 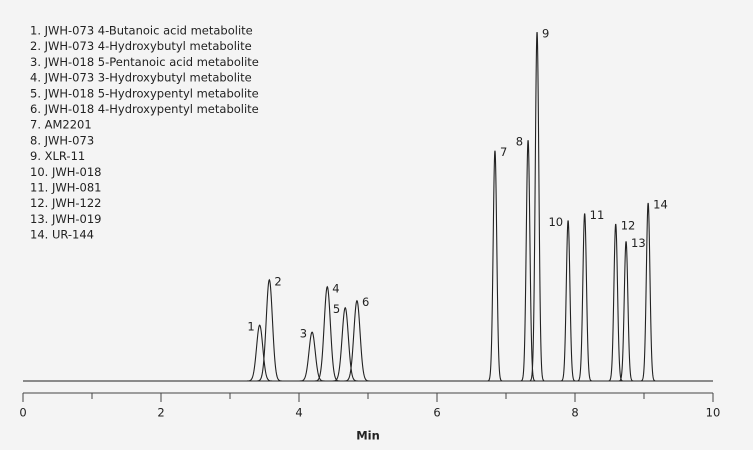 I want to click on legend-entry: 1. JWH-073 4-Butanoic acid metabolite, so click(x=141, y=31).